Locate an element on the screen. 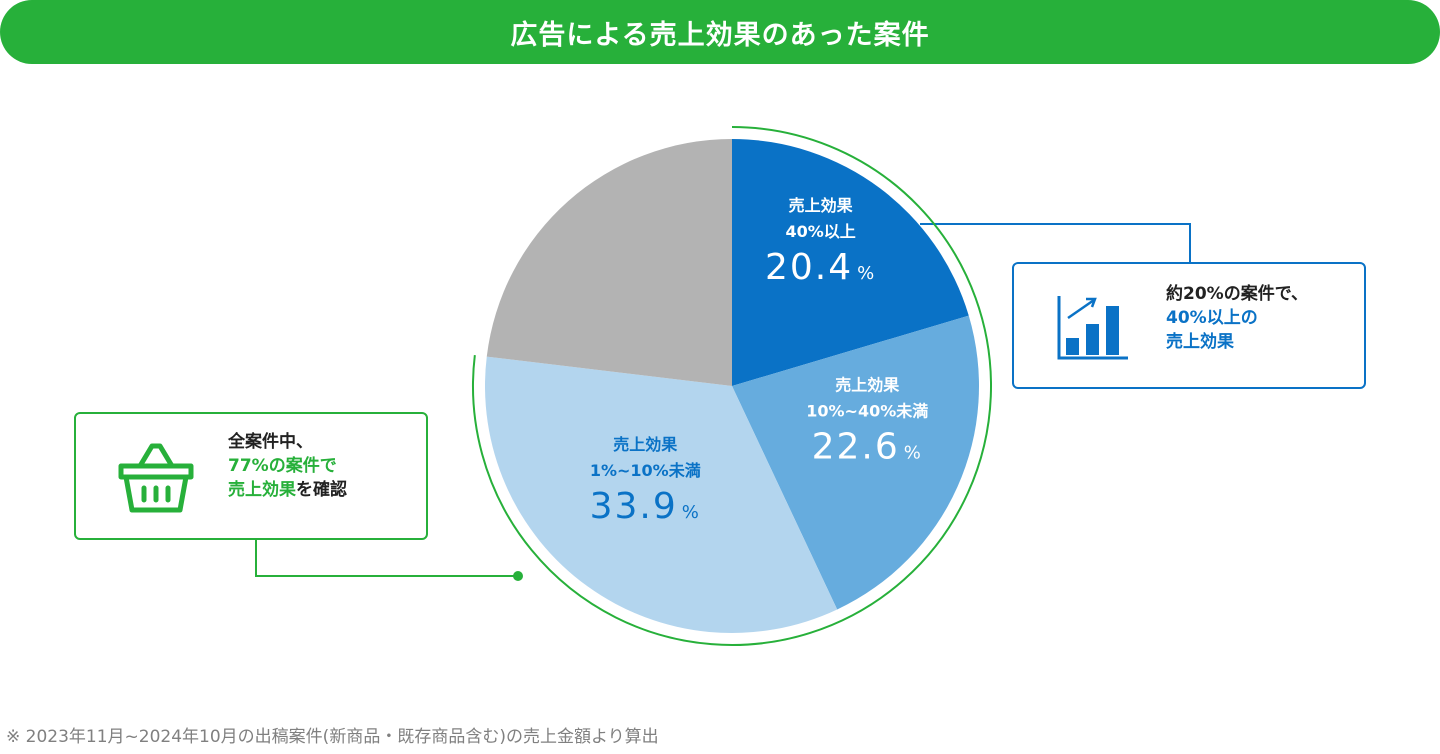 Image resolution: width=1440 pixels, height=754 pixels. callout-overall-line2: 77%の案件で is located at coordinates (282, 466).